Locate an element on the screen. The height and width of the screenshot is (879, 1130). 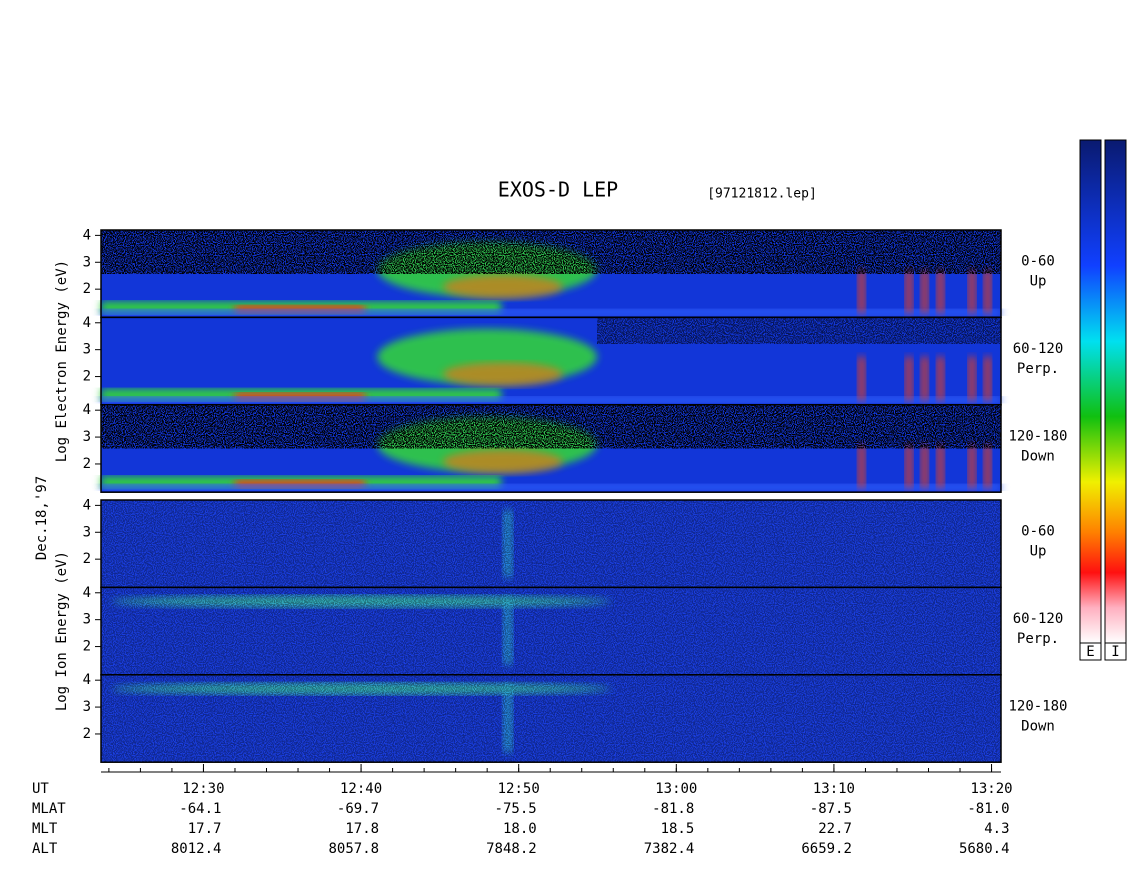
table-cell: -81.0 is located at coordinates (988, 809).